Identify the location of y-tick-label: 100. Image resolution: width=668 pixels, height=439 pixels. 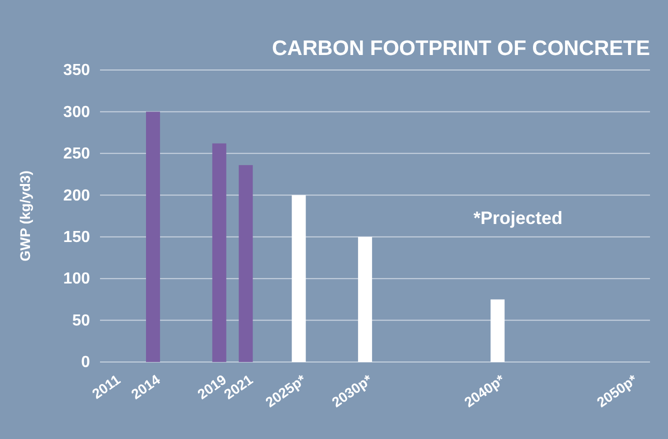
(76, 279).